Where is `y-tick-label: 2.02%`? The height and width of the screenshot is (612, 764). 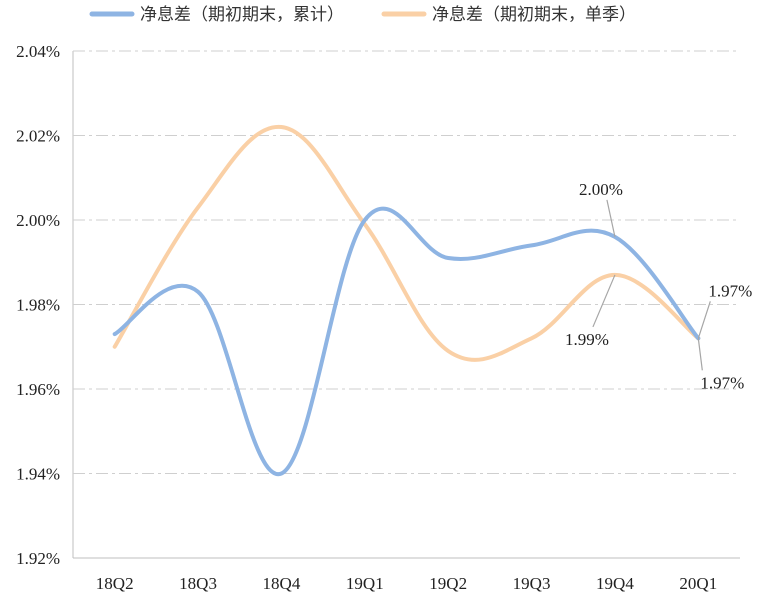 y-tick-label: 2.02% is located at coordinates (38, 136).